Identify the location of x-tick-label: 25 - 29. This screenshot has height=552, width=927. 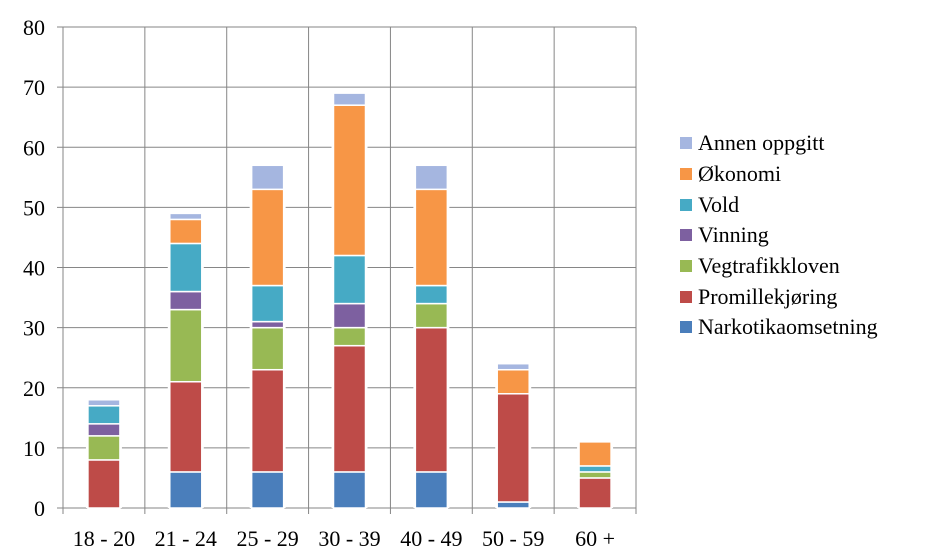
(267, 538).